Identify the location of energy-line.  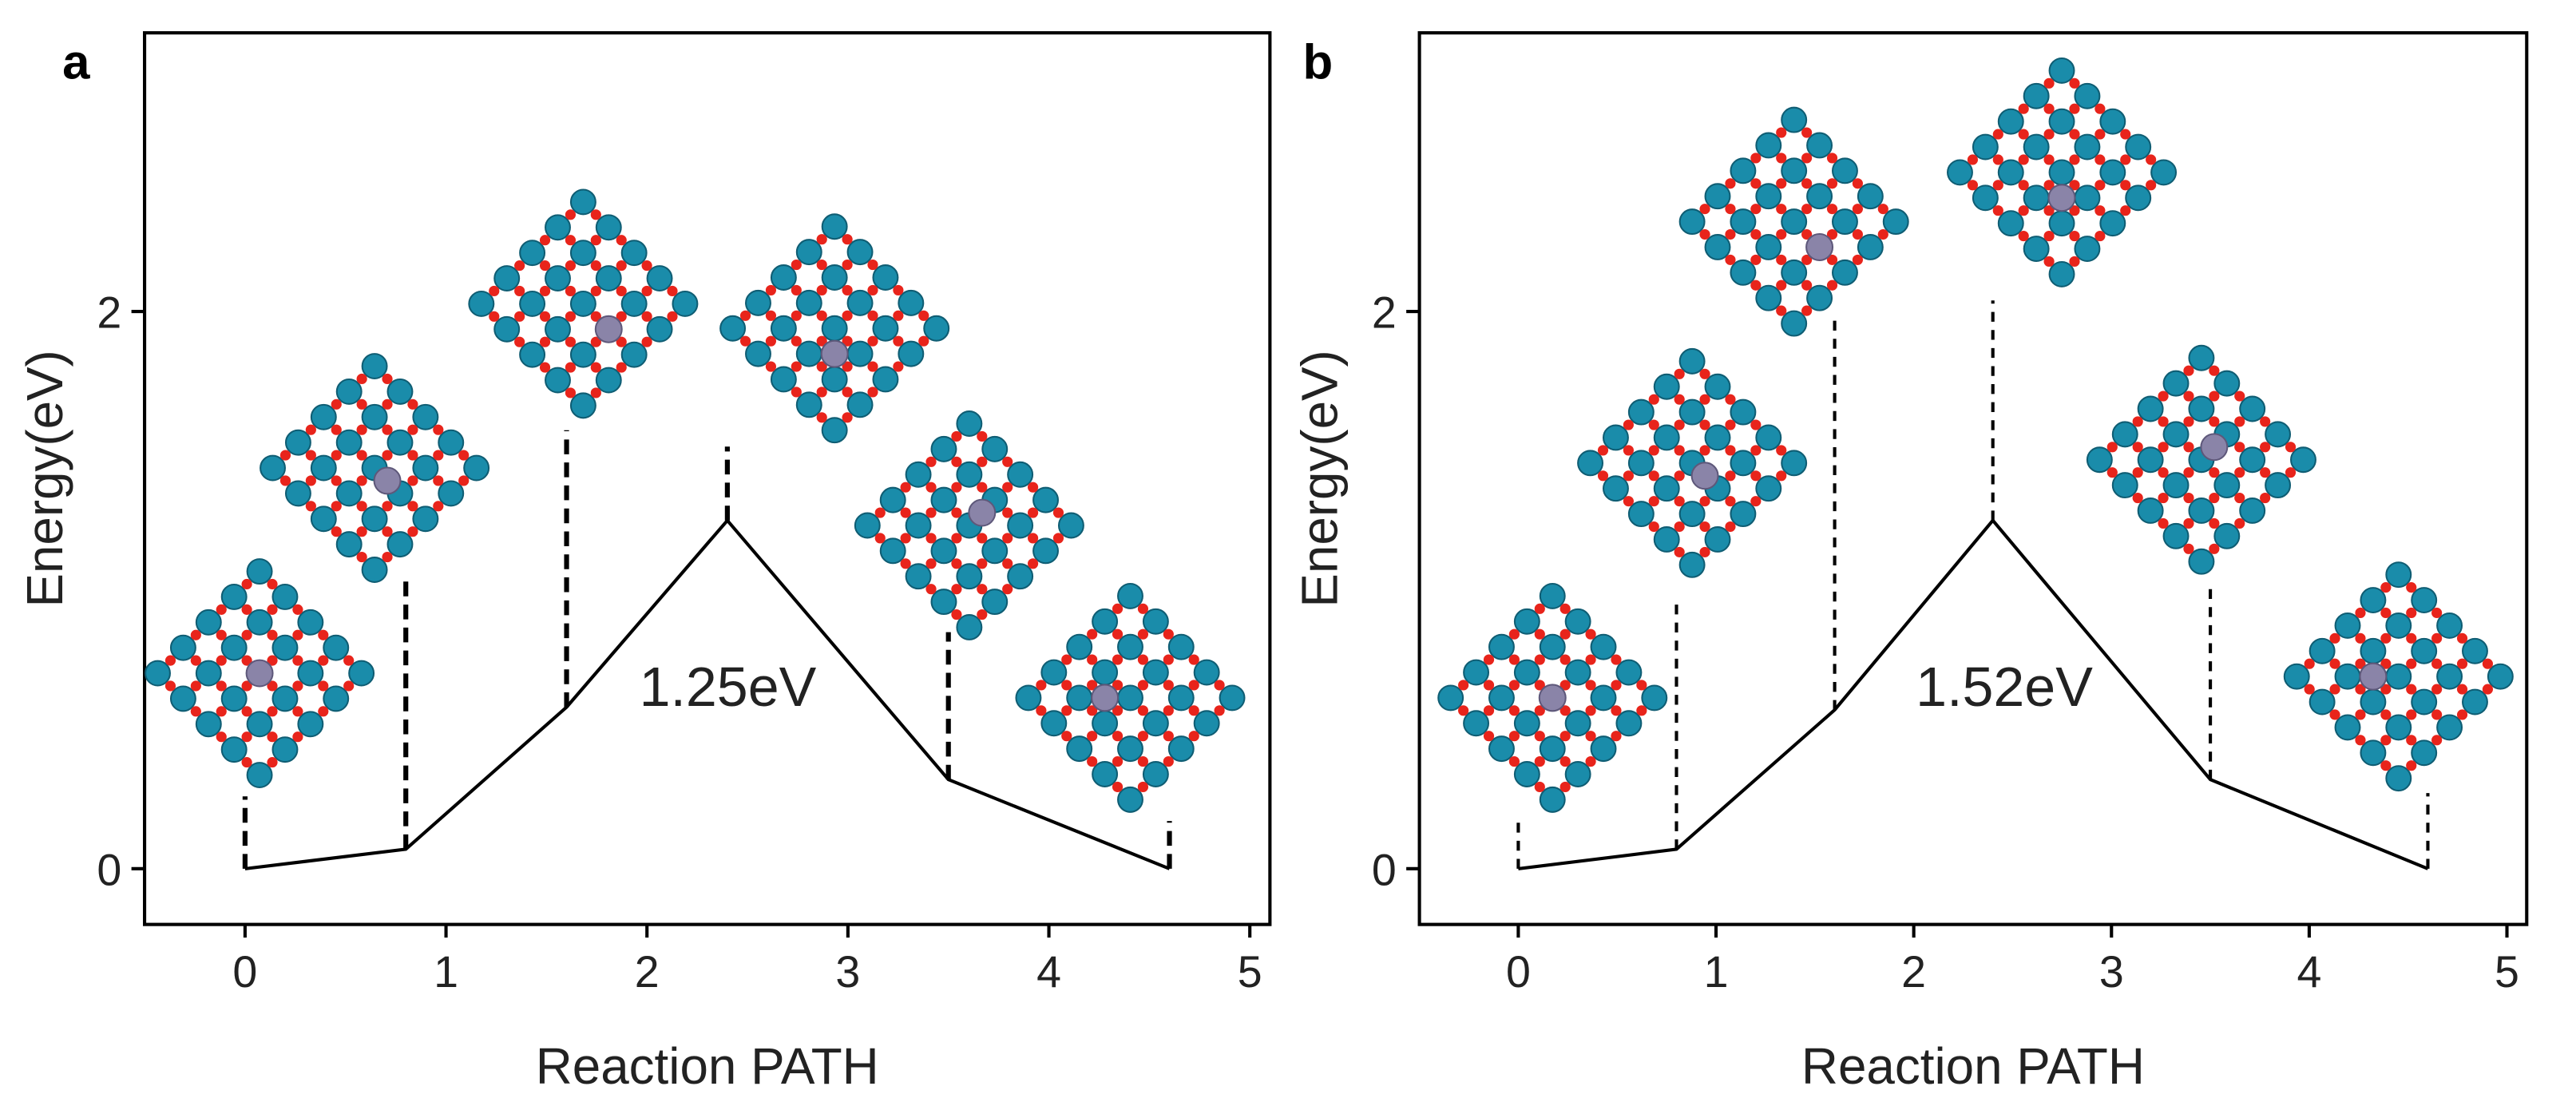
(707, 693).